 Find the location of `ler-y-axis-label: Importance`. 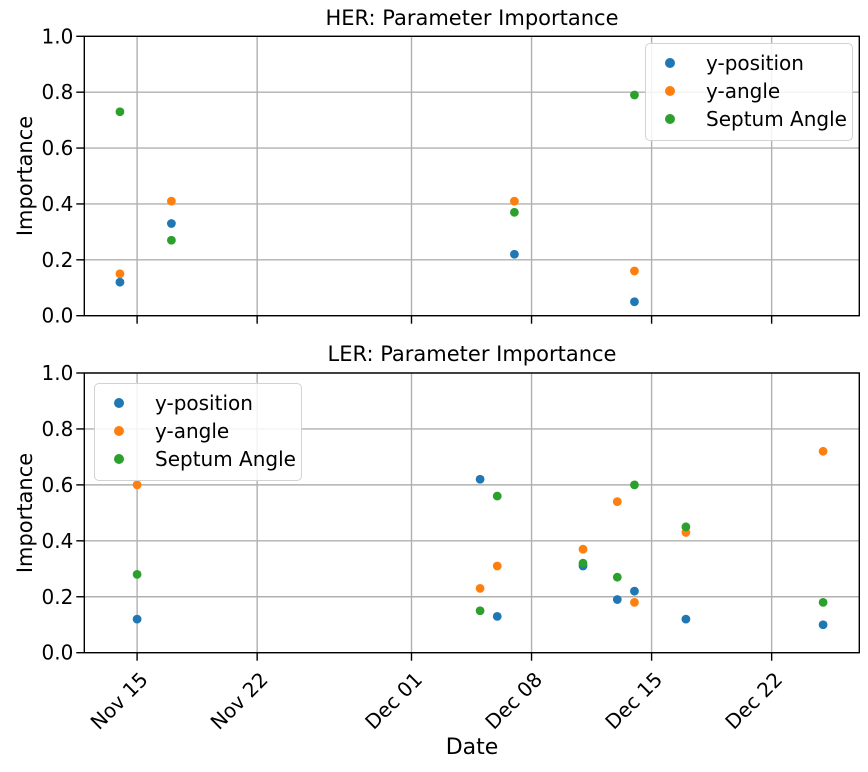

ler-y-axis-label: Importance is located at coordinates (25, 513).